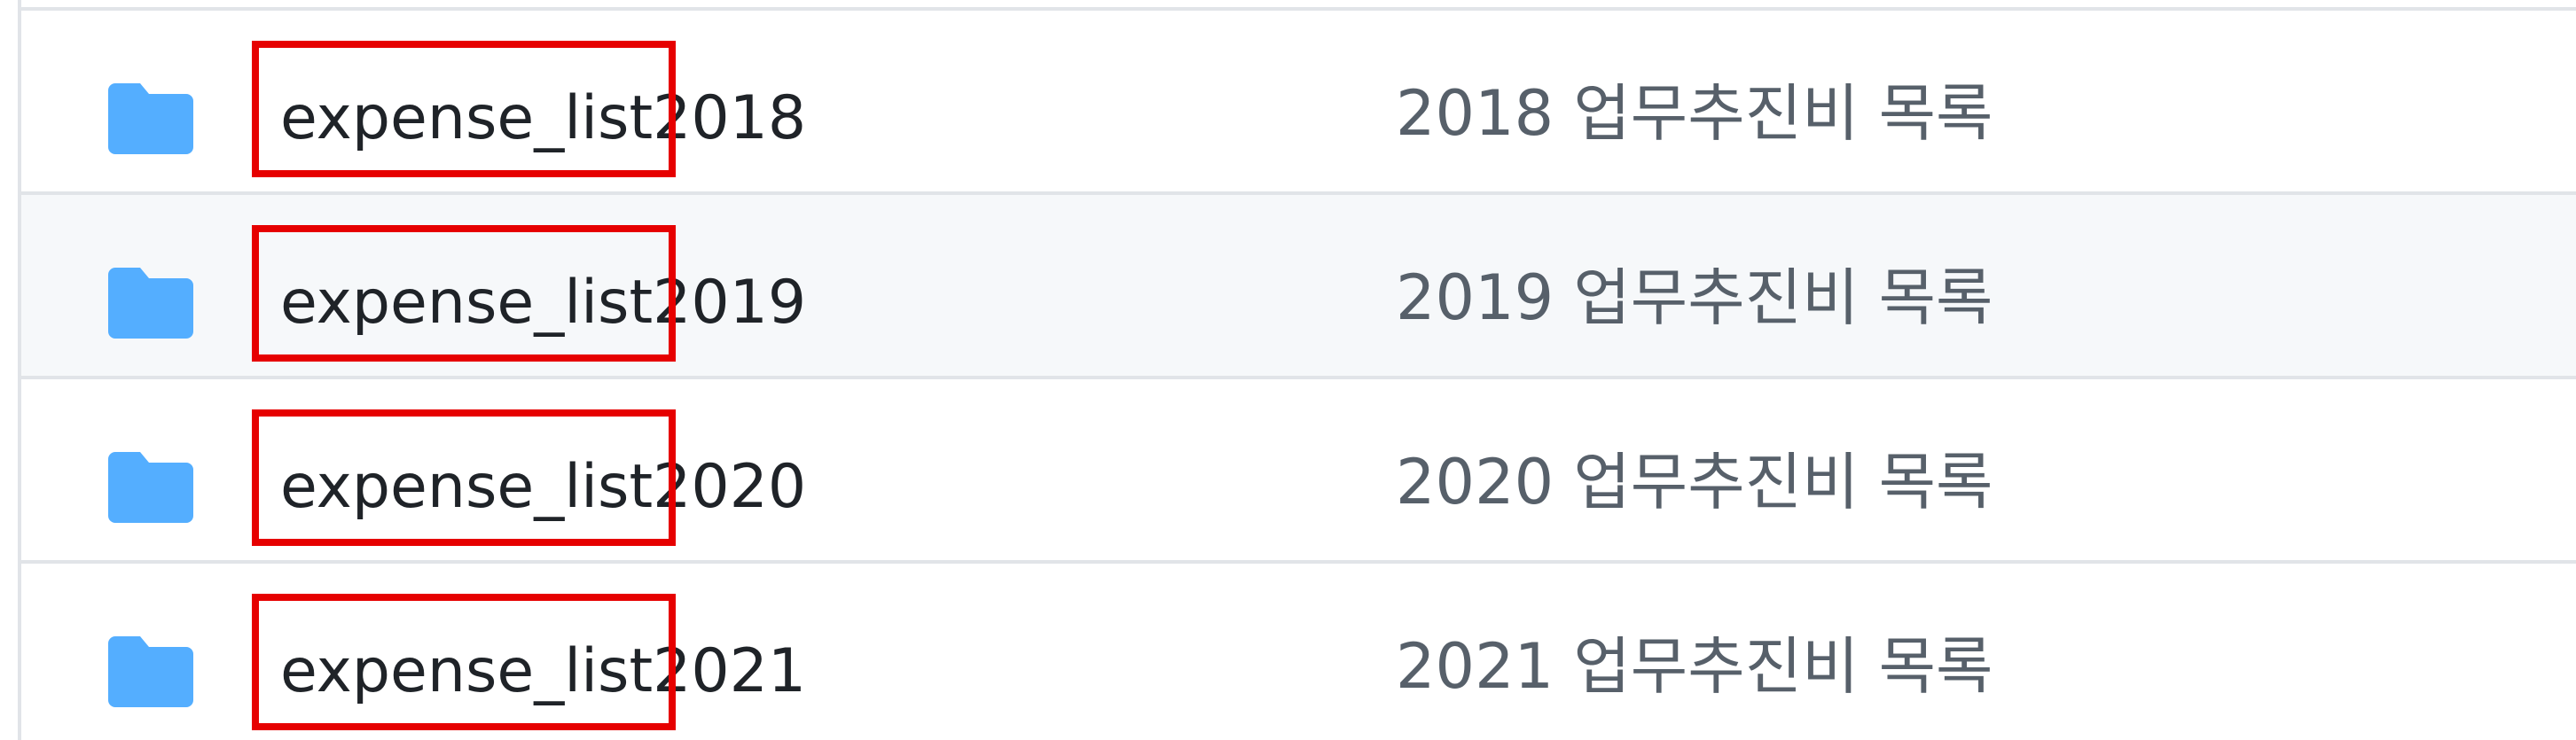  Describe the element at coordinates (1694, 482) in the screenshot. I see `file-description: 2020 업무추진비 목록` at that location.